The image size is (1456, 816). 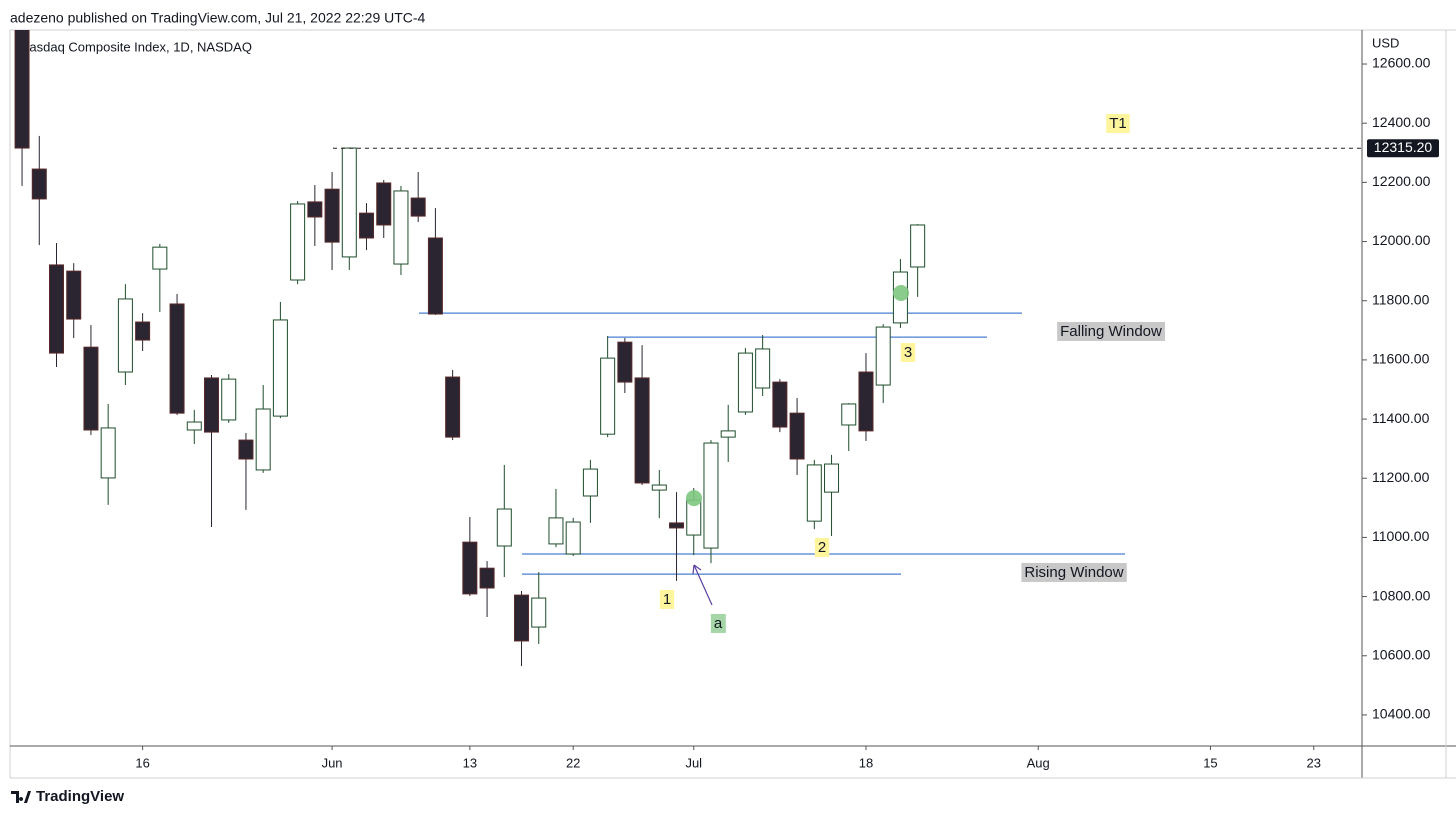 What do you see at coordinates (142, 762) in the screenshot?
I see `x-tick-label: 16` at bounding box center [142, 762].